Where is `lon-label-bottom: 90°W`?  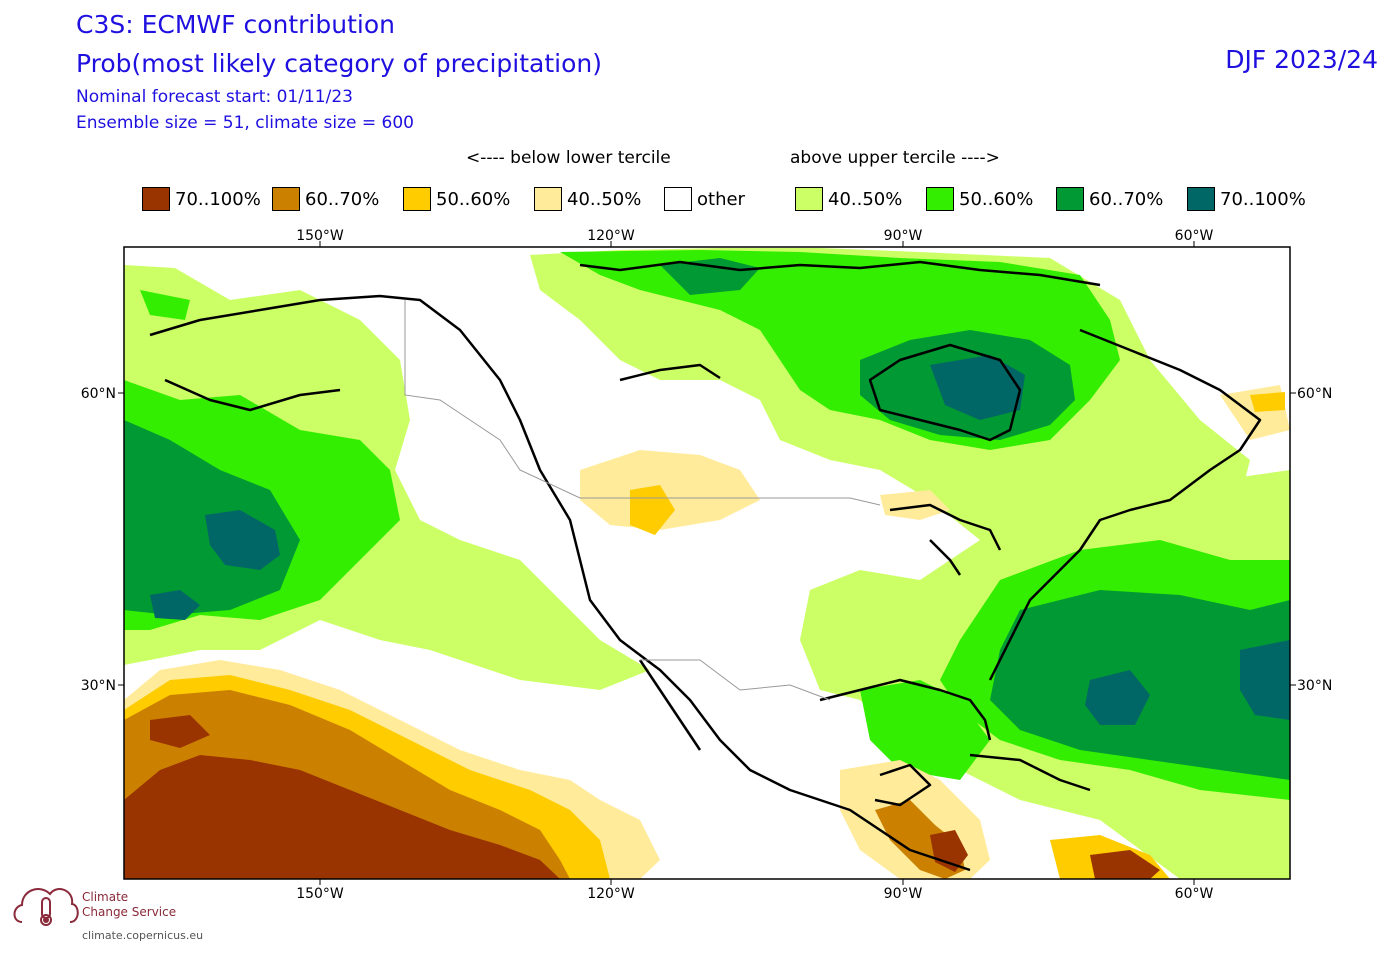
lon-label-bottom: 90°W is located at coordinates (903, 894).